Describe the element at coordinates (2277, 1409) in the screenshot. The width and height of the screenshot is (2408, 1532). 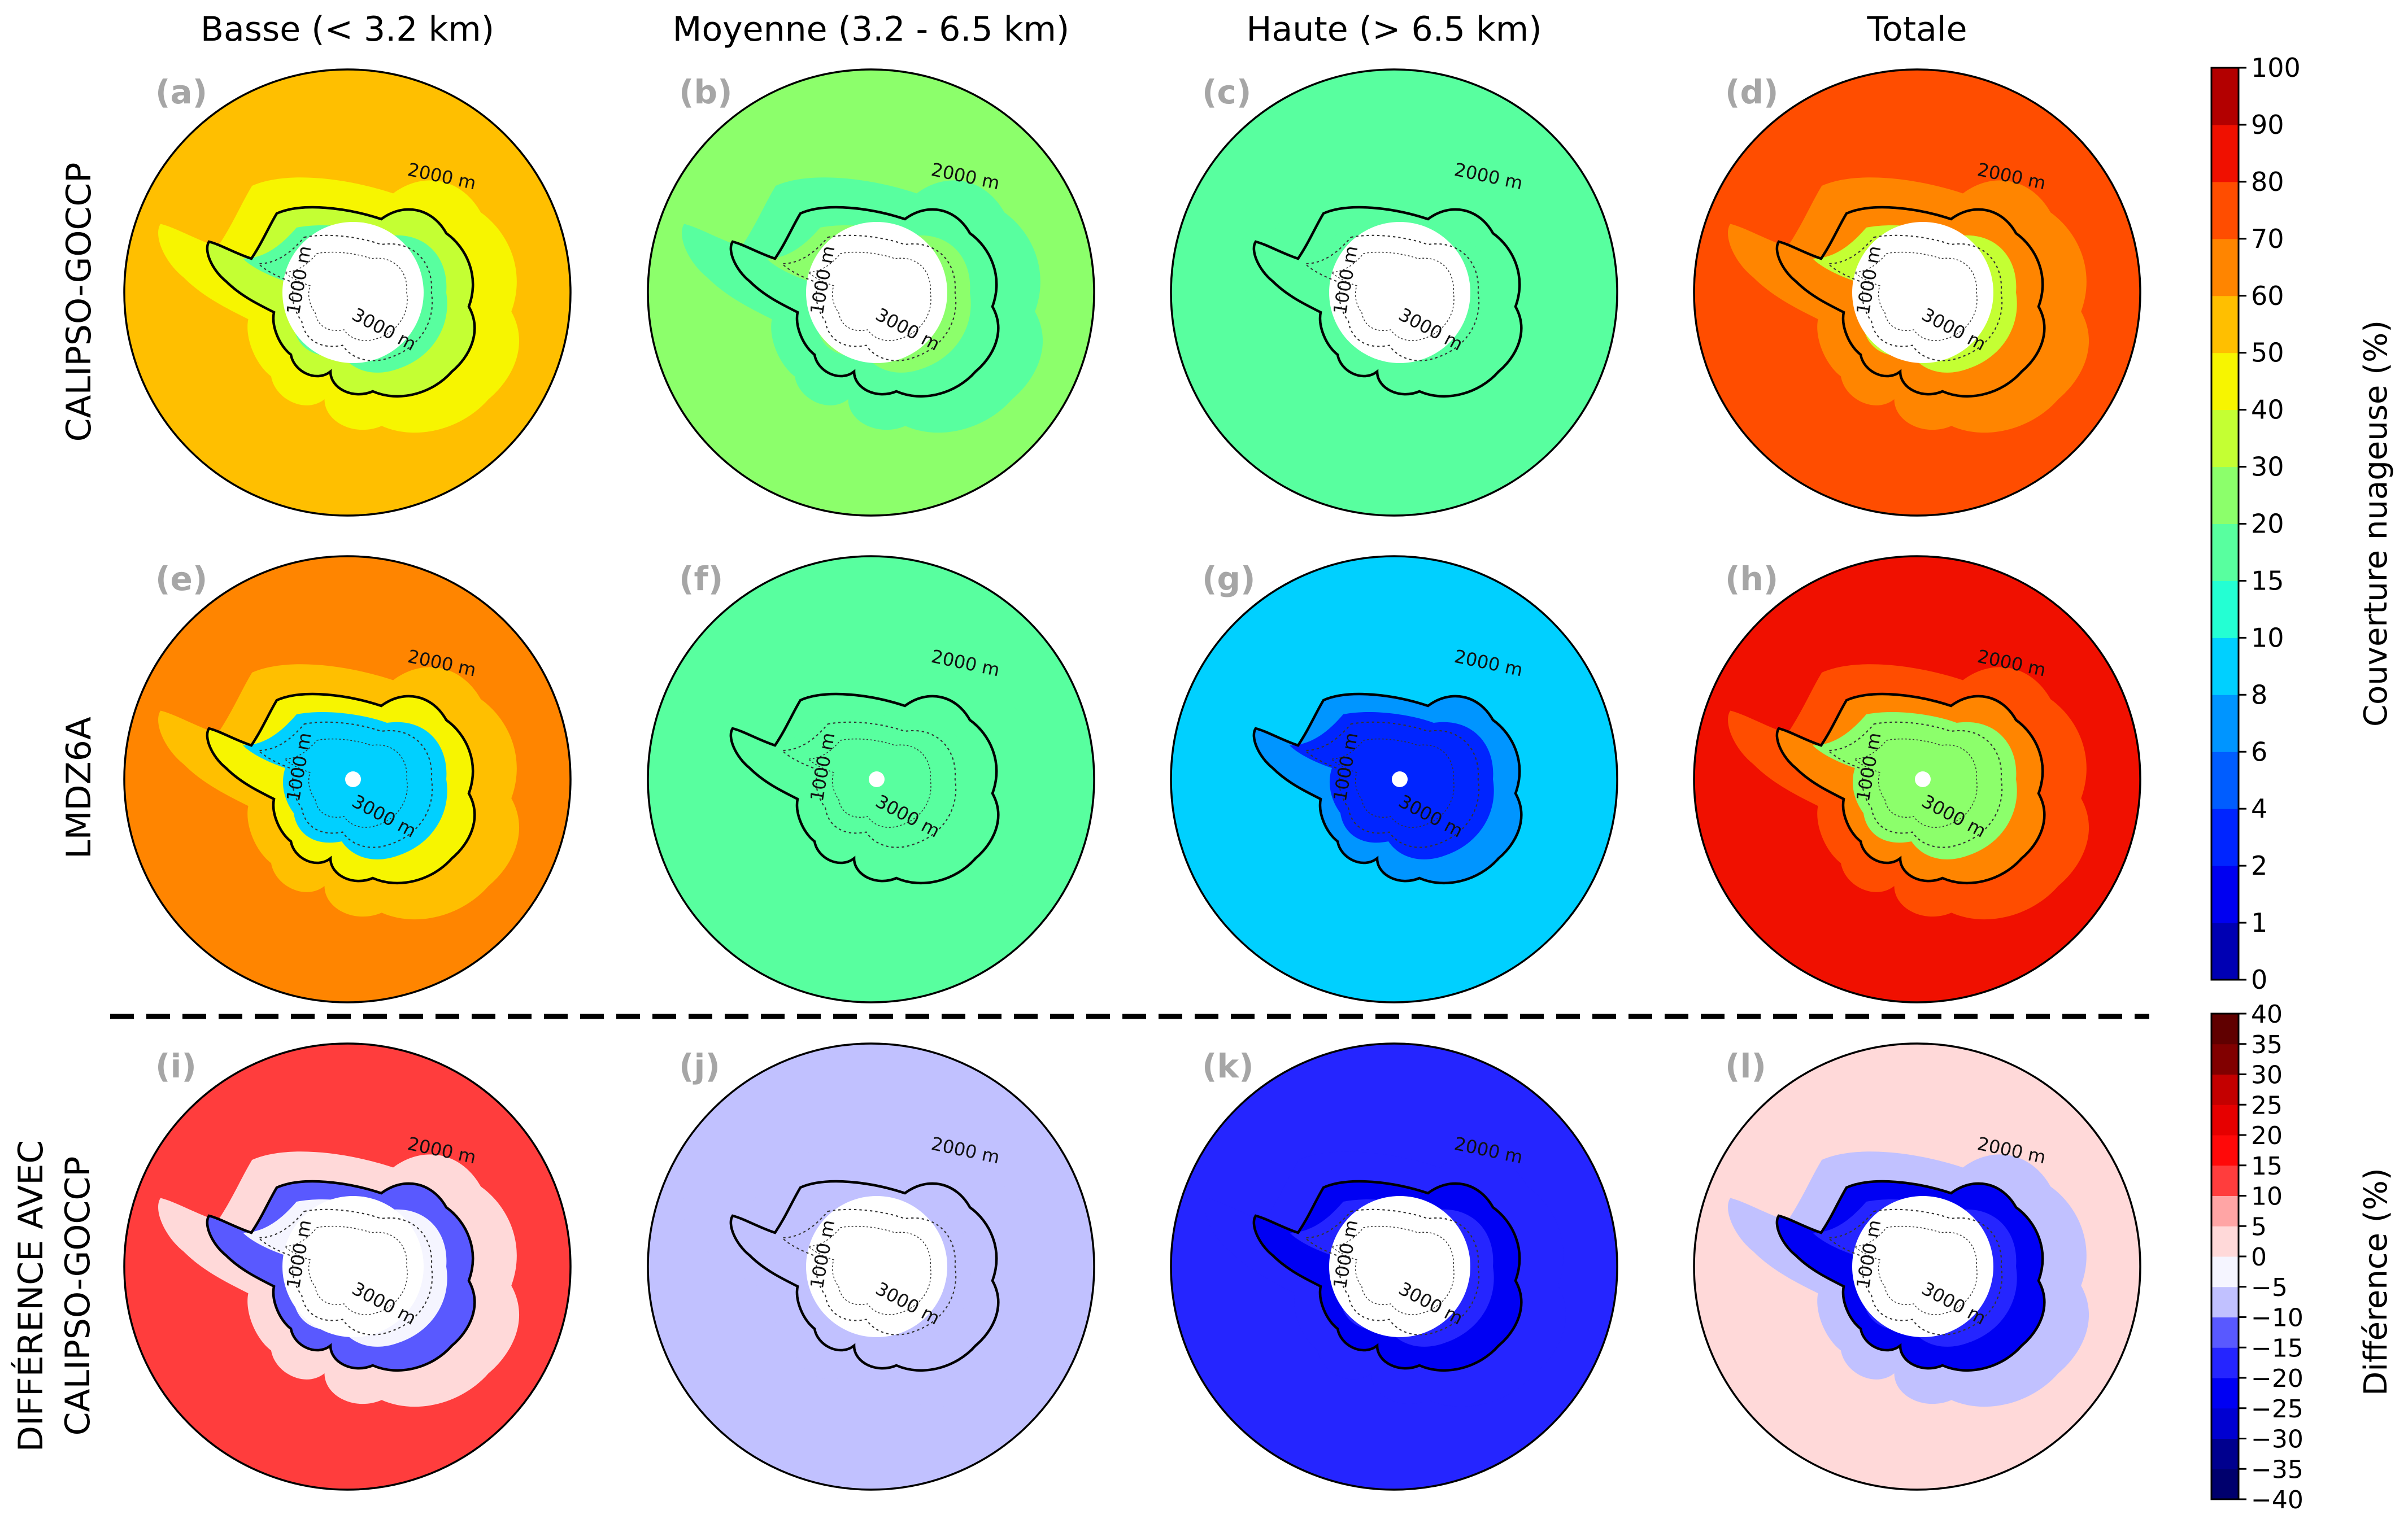
I see `colorbar-tick-label: −25` at that location.